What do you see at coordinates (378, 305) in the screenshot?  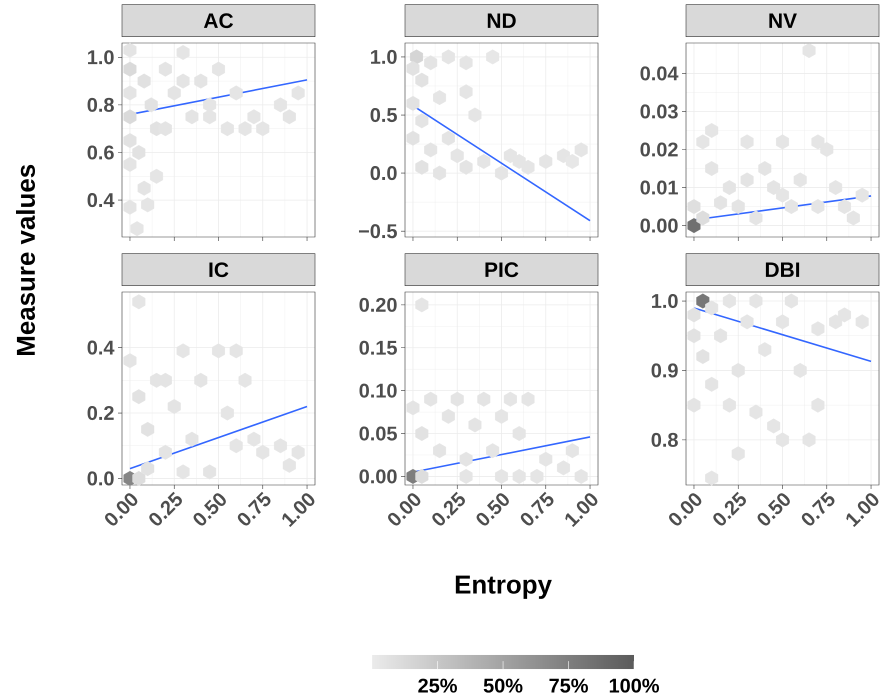 I see `y-tick-label: 0.20` at bounding box center [378, 305].